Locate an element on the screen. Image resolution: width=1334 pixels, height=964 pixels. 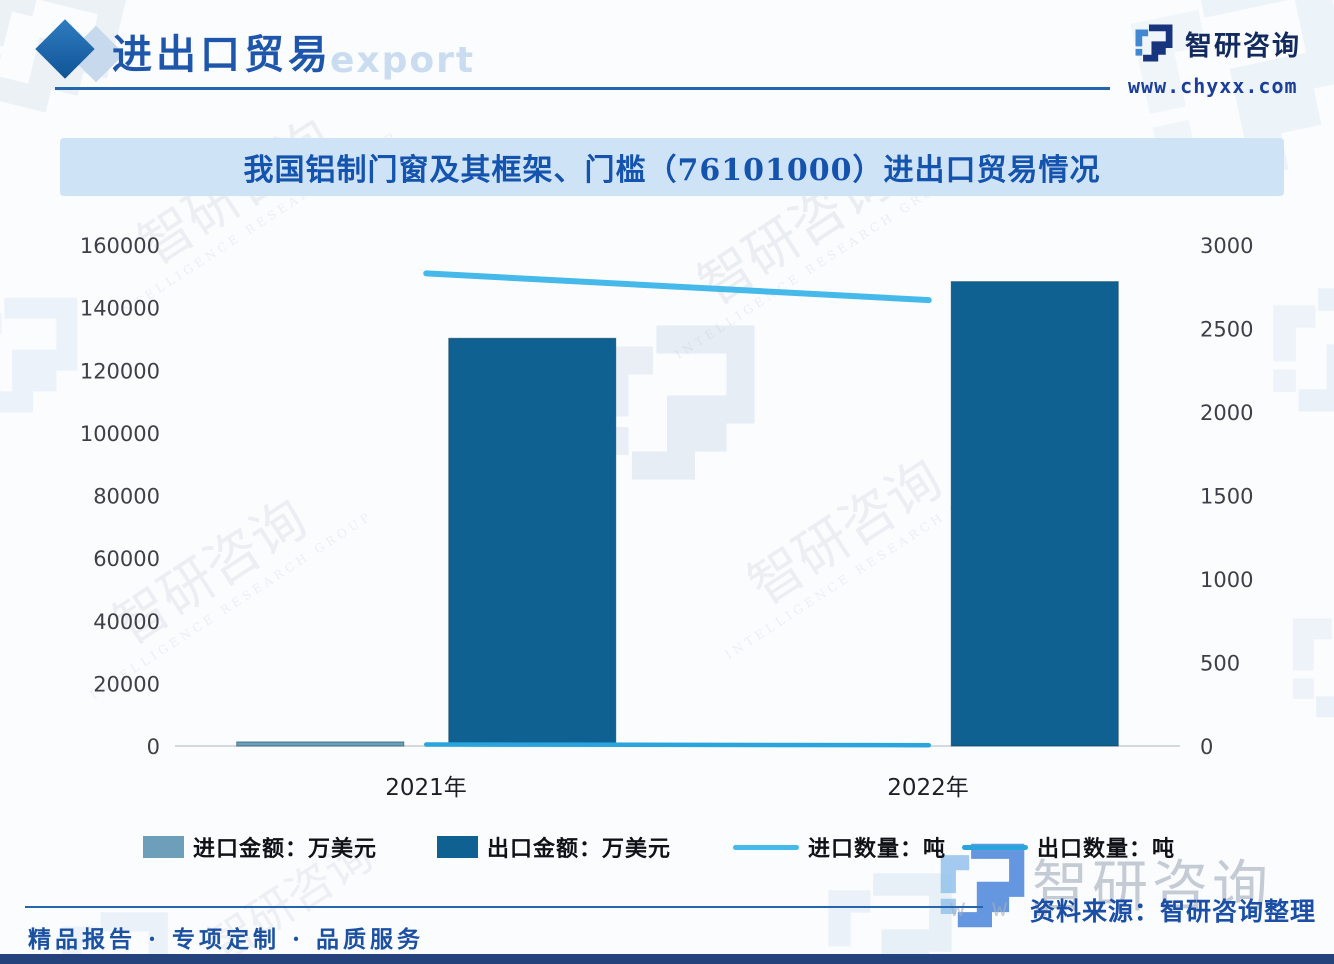
legend-item-export-amount: 出口金额：万美元 is located at coordinates (554, 847).